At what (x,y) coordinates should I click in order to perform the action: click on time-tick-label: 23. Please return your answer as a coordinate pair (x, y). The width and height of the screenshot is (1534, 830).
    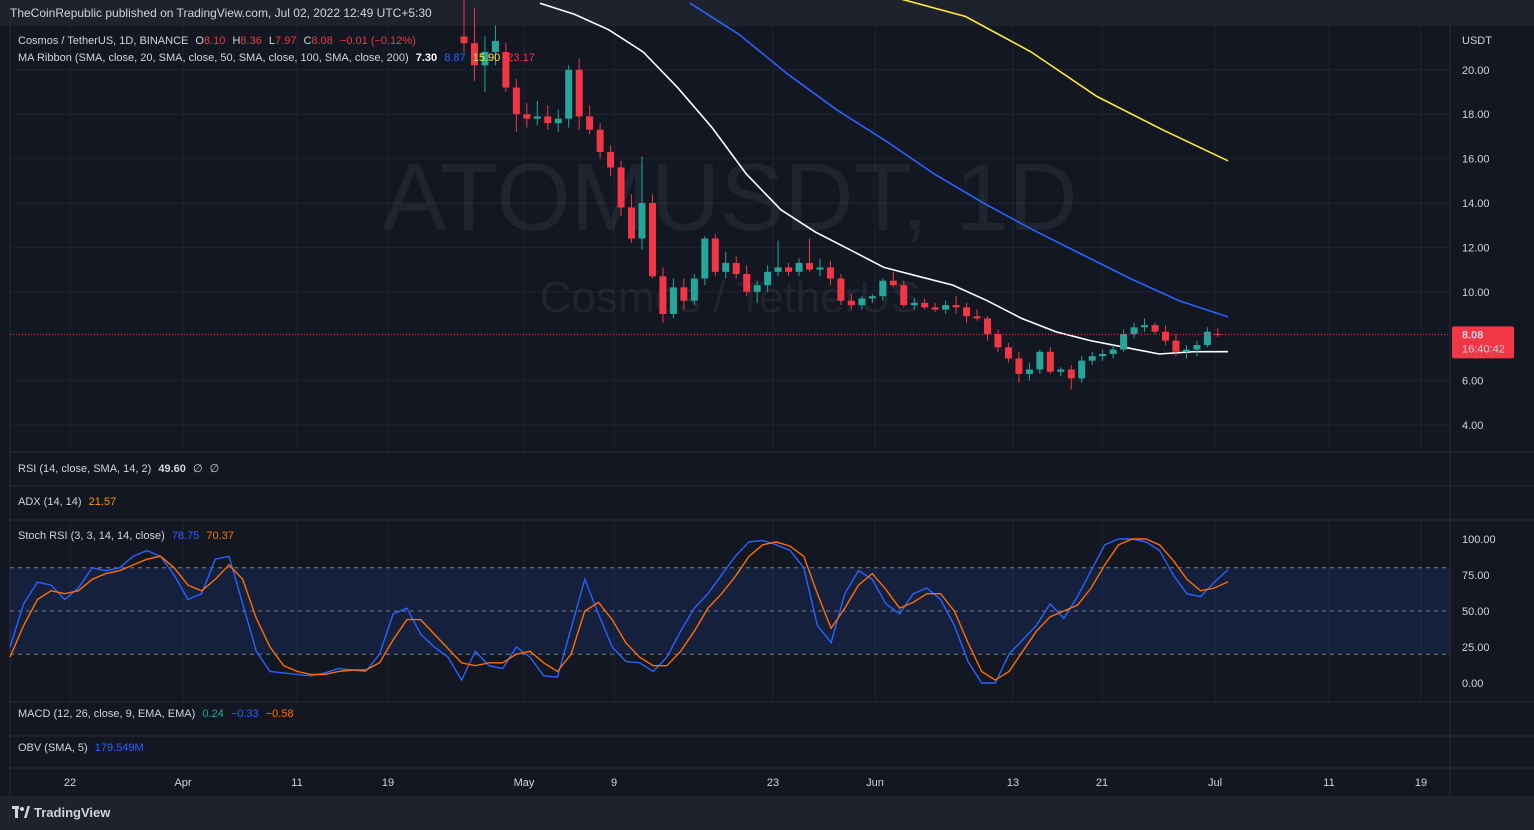
    Looking at the image, I should click on (773, 783).